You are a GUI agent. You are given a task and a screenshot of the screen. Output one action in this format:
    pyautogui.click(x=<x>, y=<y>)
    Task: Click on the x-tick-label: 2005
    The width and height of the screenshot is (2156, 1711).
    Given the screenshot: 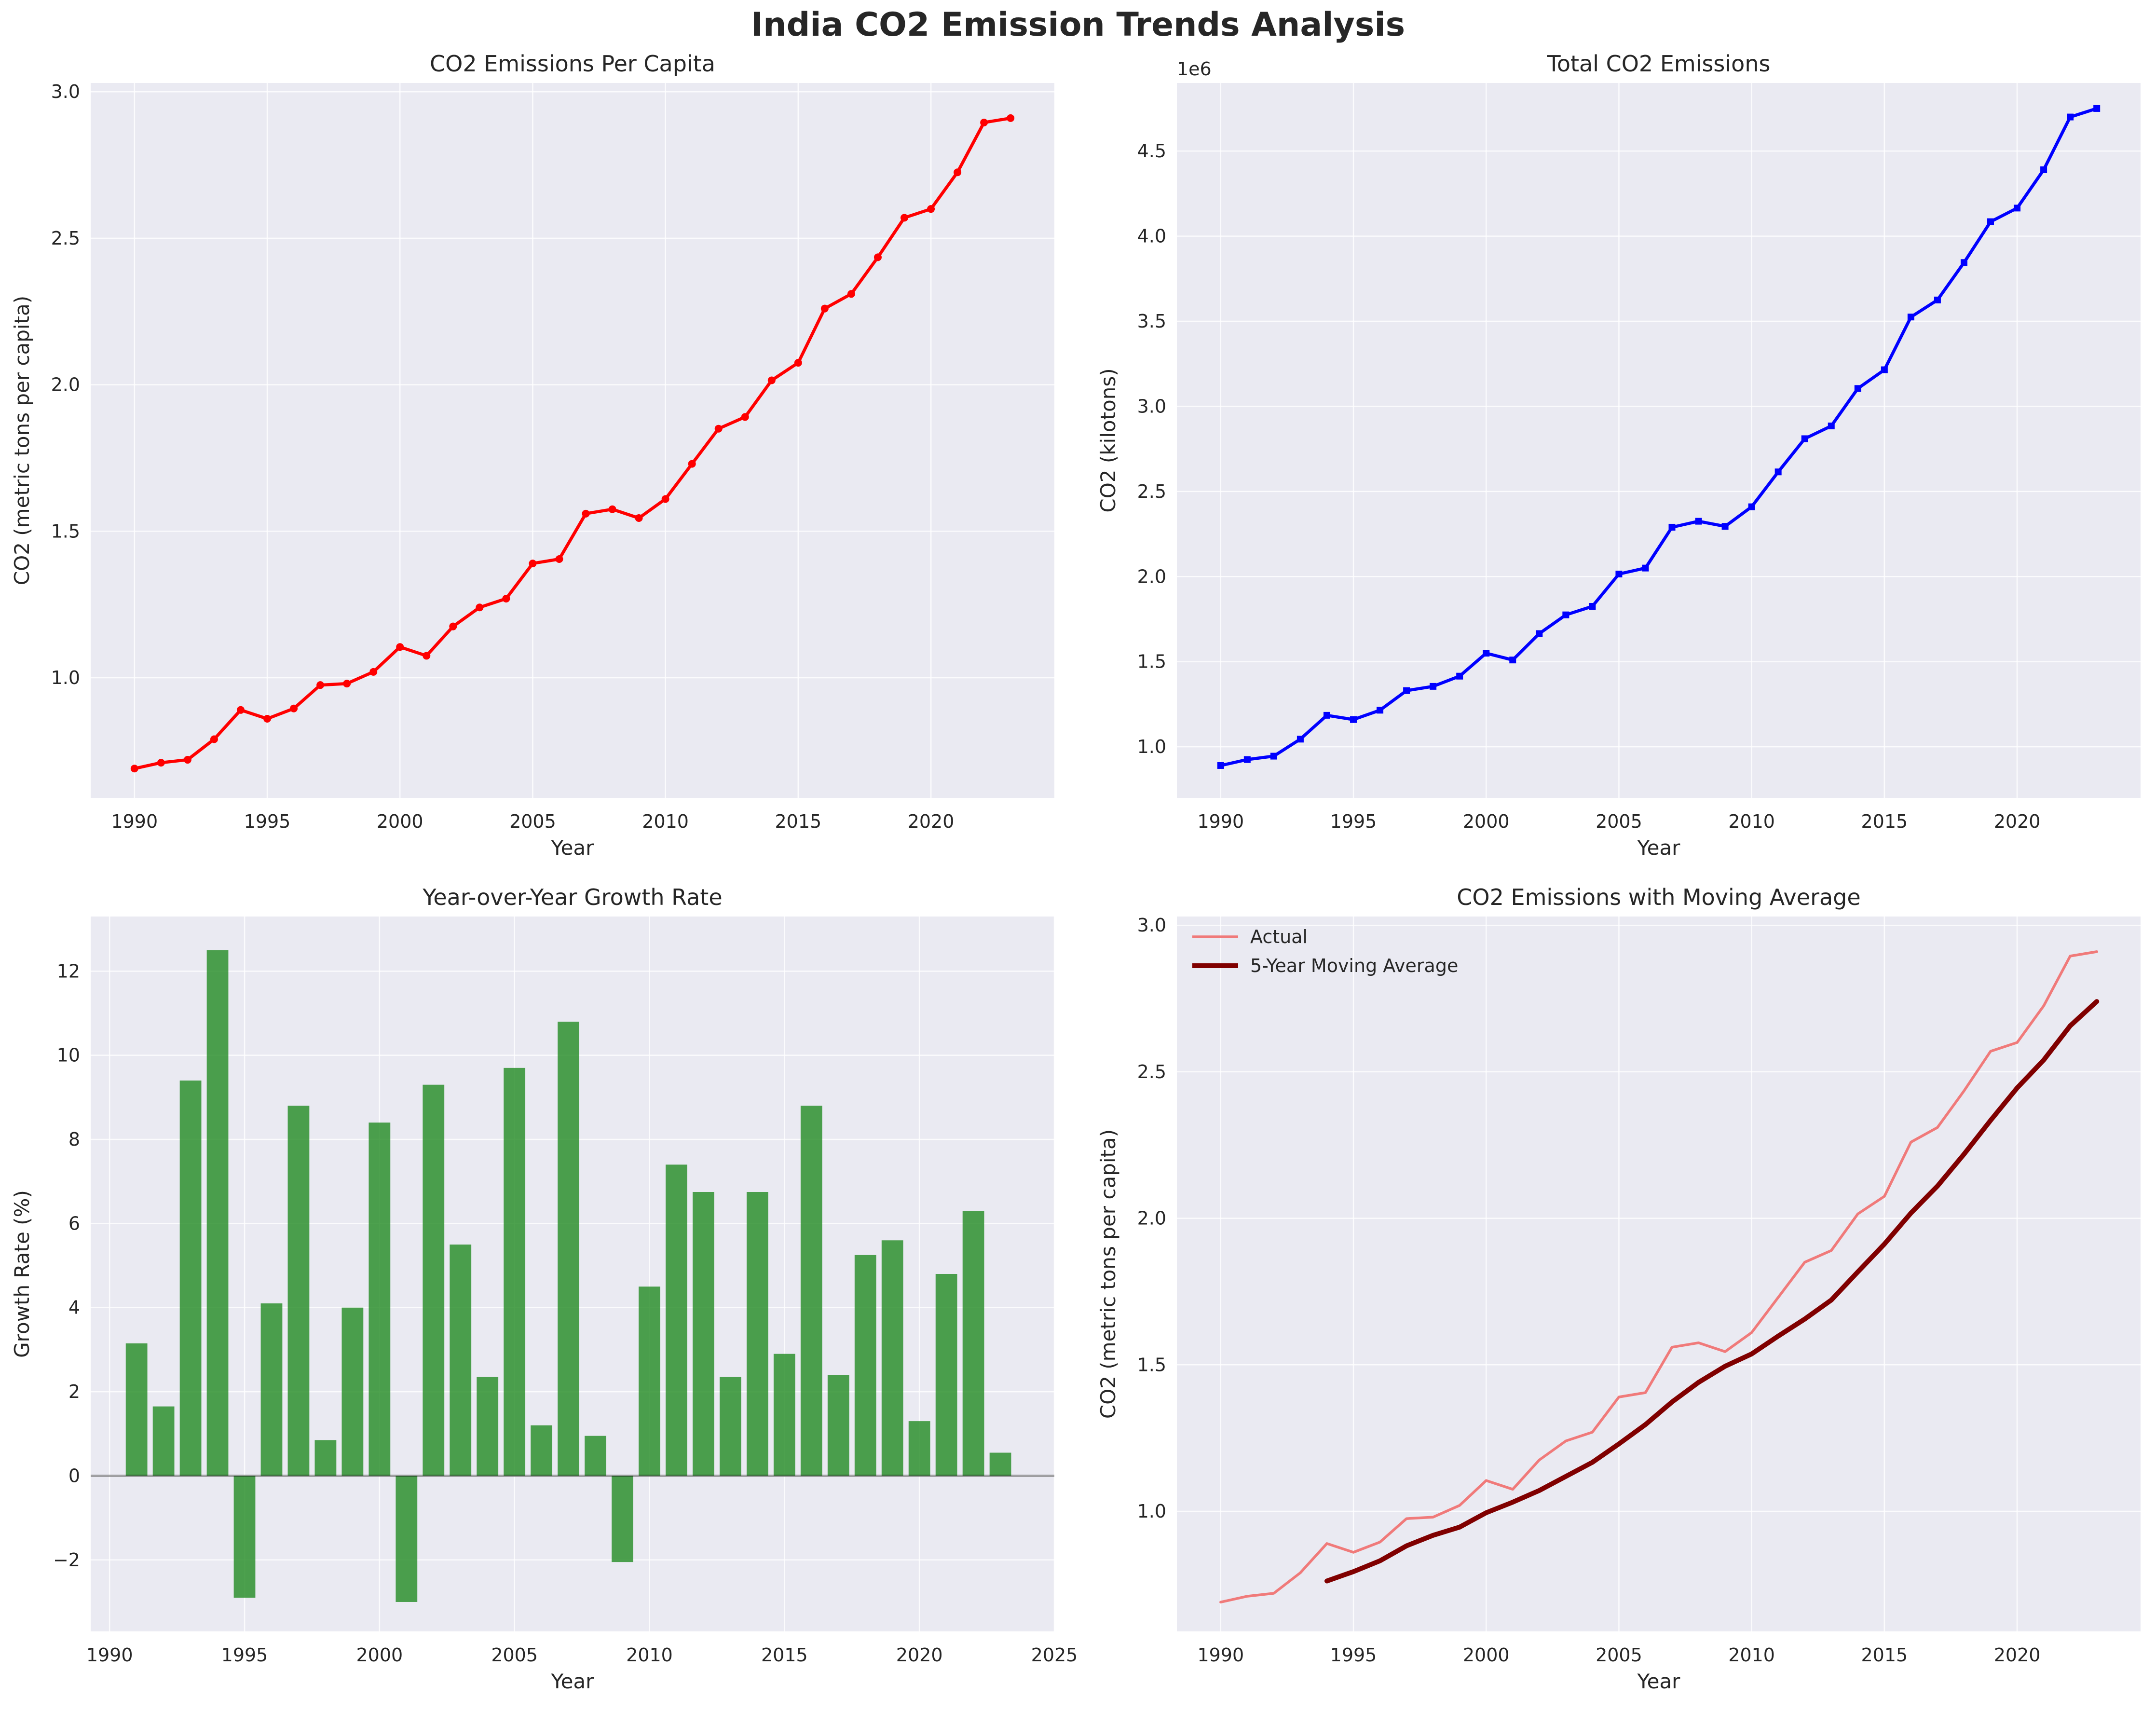 What is the action you would take?
    pyautogui.click(x=1619, y=1655)
    